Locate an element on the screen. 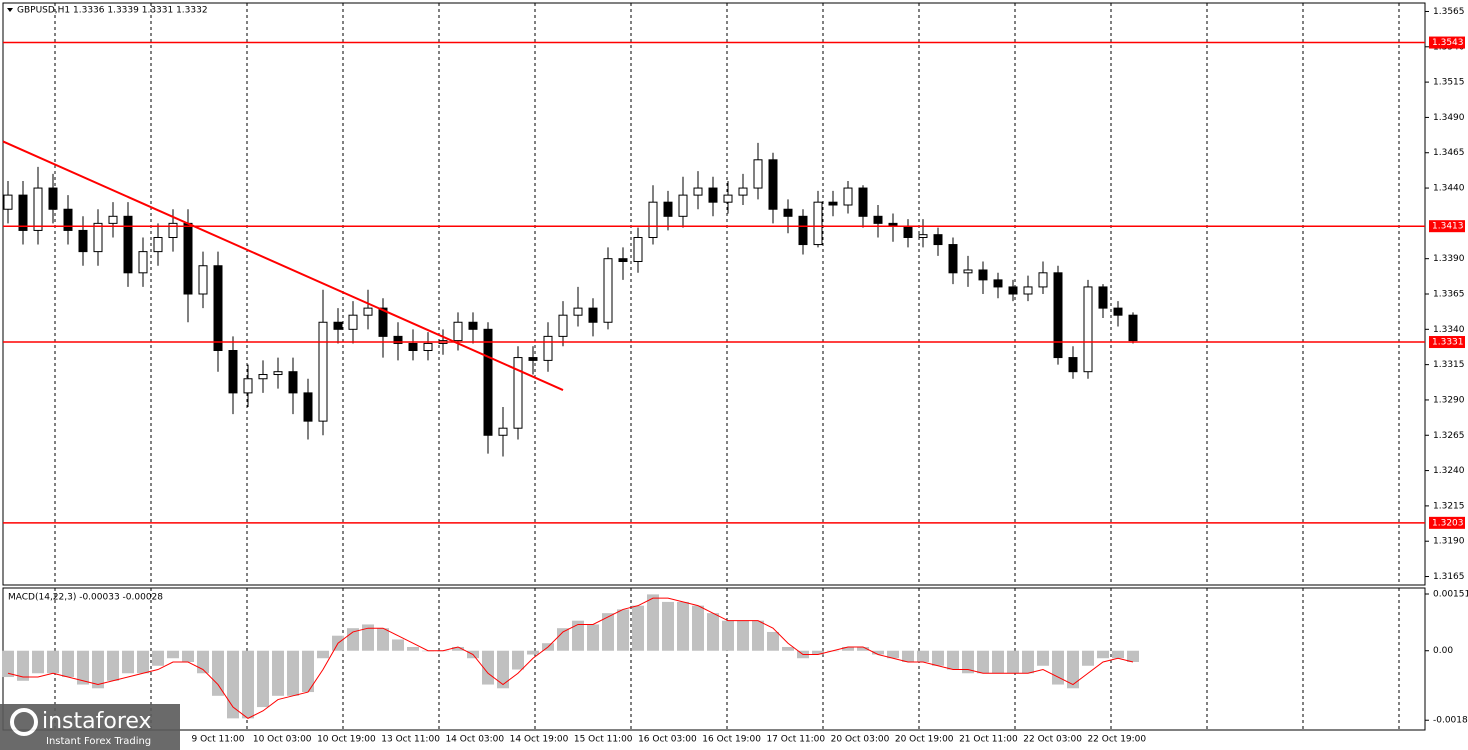  y-tick-label: 1.3365 is located at coordinates (1449, 295).